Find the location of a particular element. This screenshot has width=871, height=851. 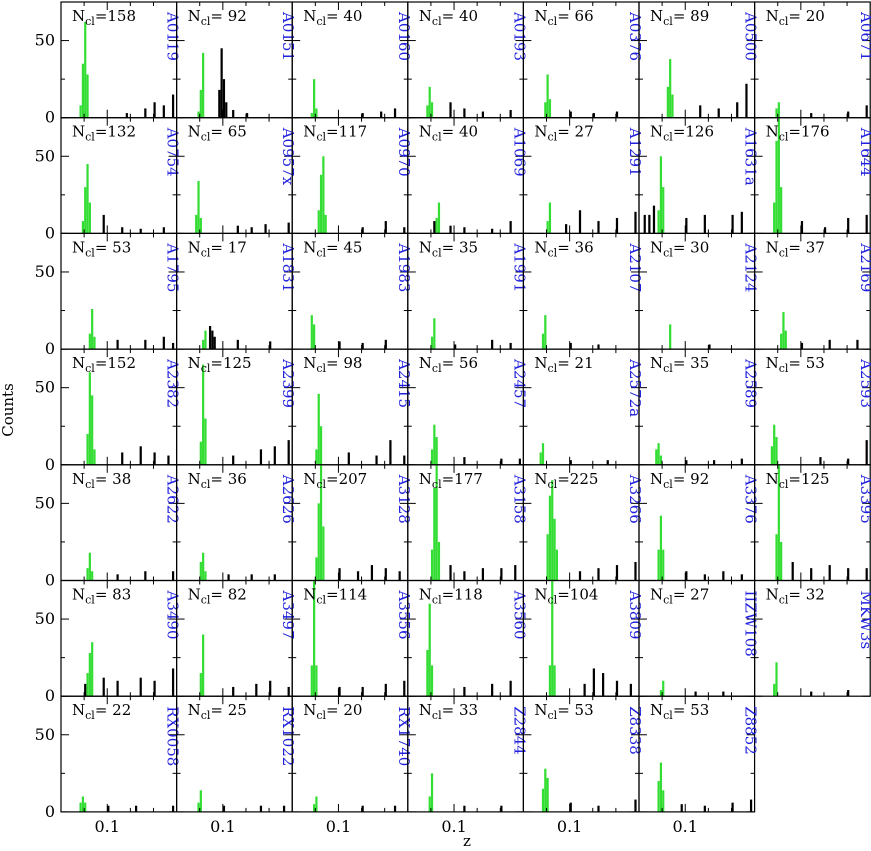

ncl-label: Ncl= 65 is located at coordinates (217, 133).